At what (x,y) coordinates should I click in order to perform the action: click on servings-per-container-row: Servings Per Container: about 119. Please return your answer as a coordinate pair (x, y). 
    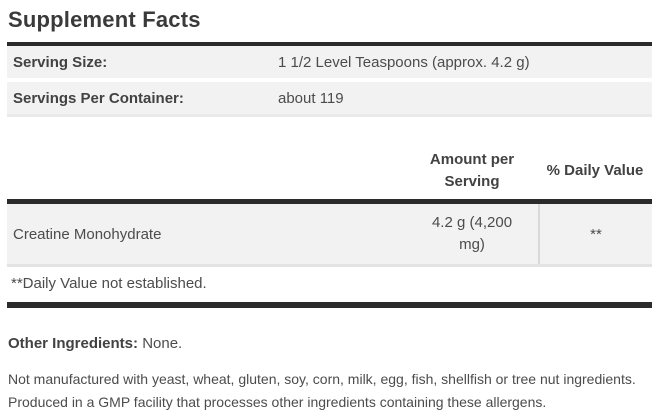
    Looking at the image, I should click on (329, 99).